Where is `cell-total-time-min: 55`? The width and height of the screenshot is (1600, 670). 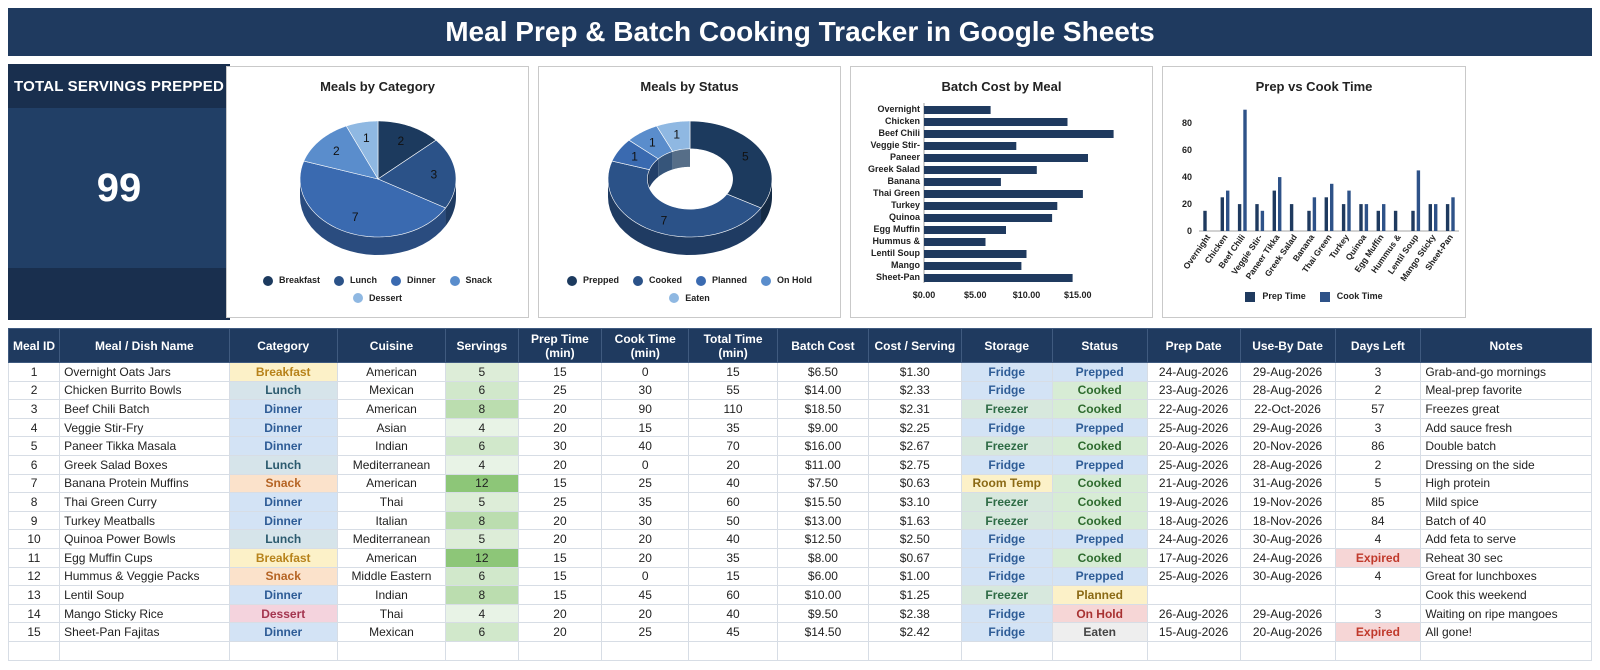 cell-total-time-min: 55 is located at coordinates (733, 390).